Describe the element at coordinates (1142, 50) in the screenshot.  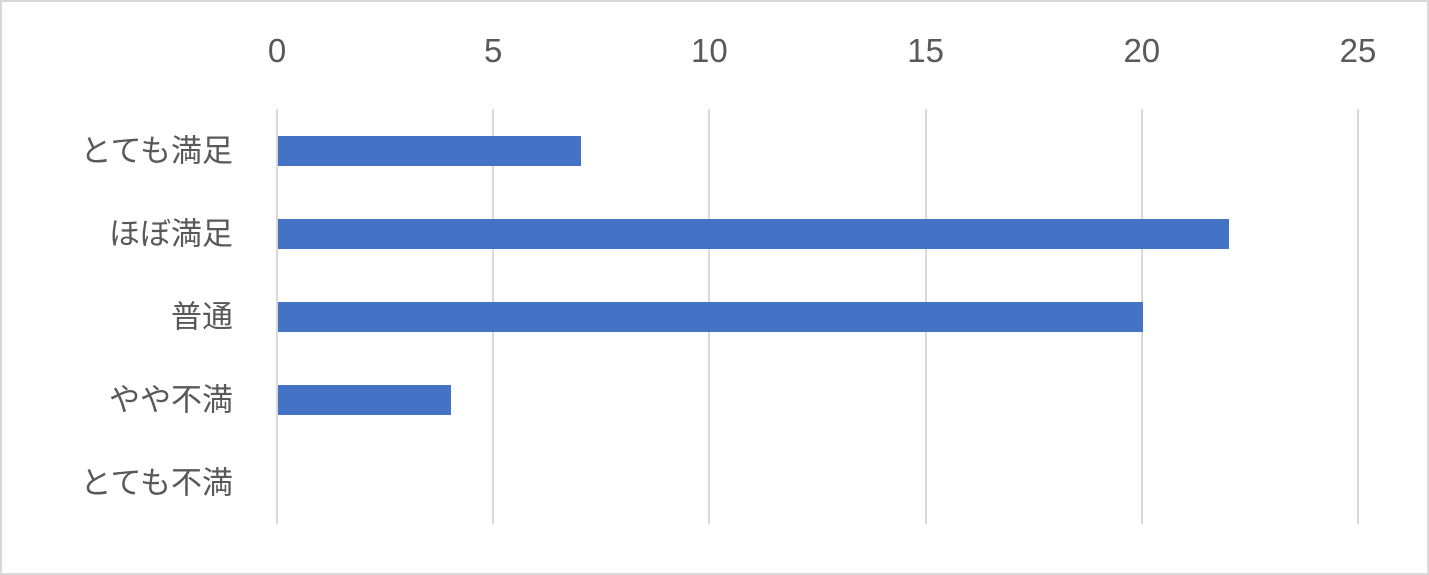
I see `x-axis-tick-label: 20` at that location.